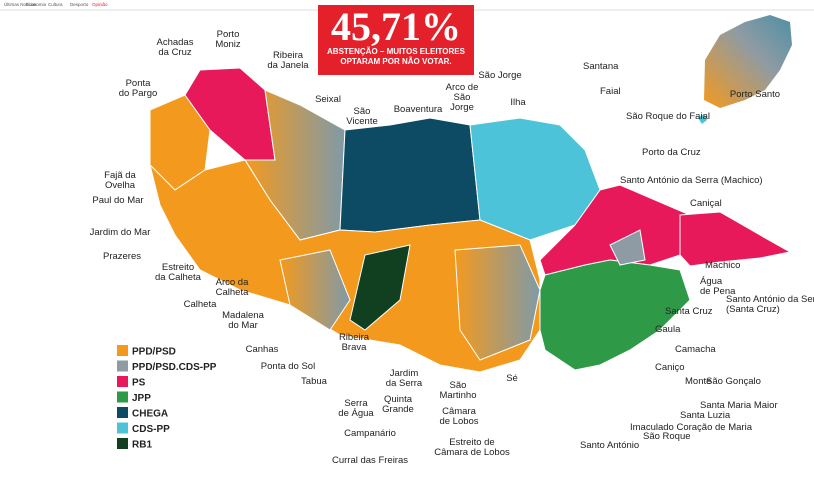 Image resolution: width=814 pixels, height=487 pixels. What do you see at coordinates (753, 309) in the screenshot?
I see `place-label: (Santa Cruz)` at bounding box center [753, 309].